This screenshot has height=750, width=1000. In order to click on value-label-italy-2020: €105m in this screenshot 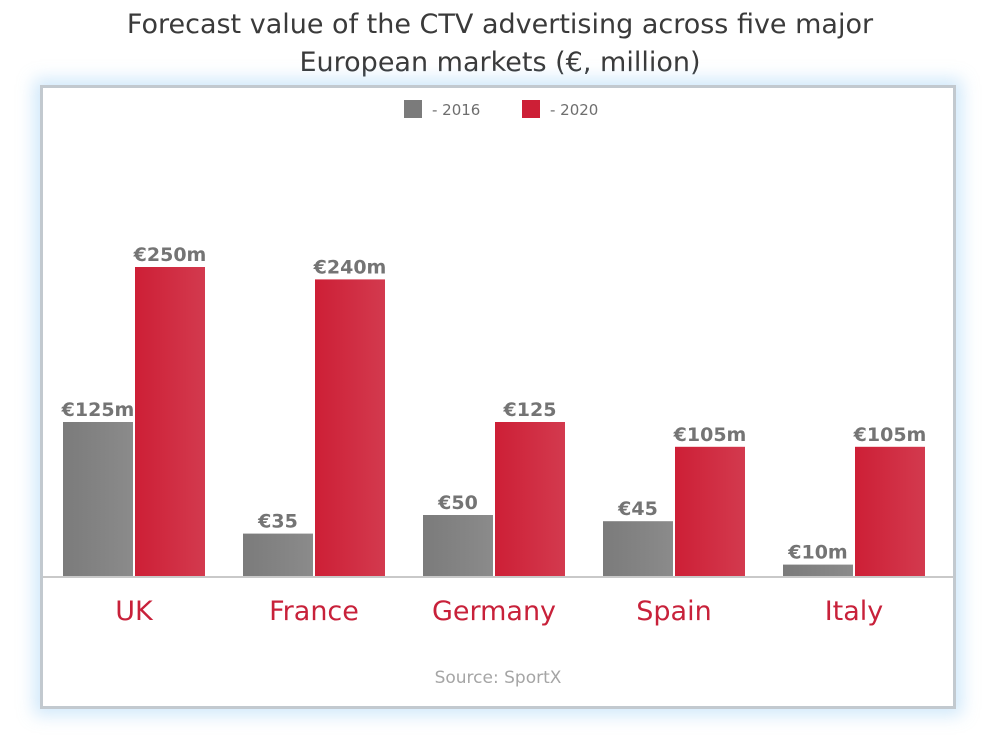, I will do `click(890, 435)`.